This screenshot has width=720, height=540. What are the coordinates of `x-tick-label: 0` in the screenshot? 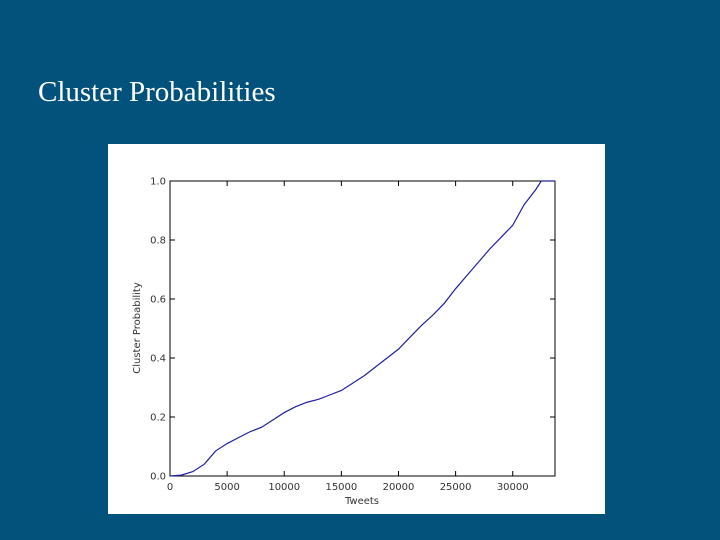 It's located at (170, 487).